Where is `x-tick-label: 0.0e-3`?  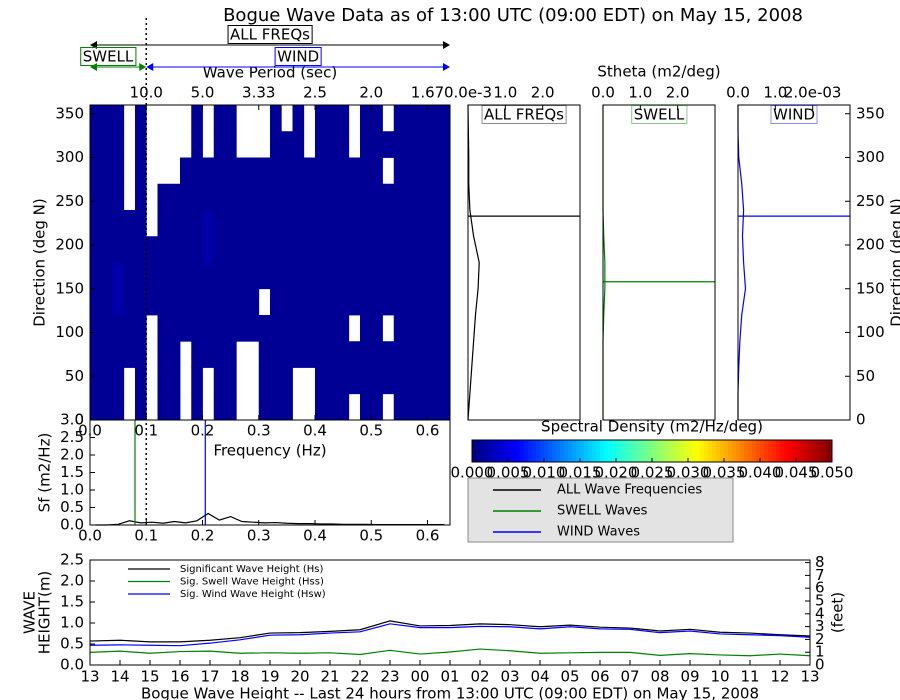
x-tick-label: 0.0e-3 is located at coordinates (468, 93).